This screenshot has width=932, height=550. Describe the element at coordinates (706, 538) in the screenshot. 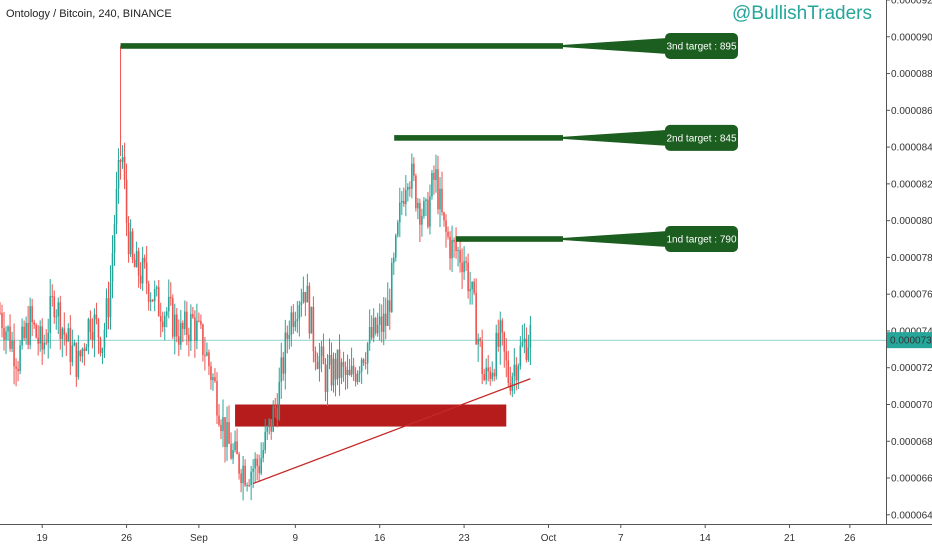

I see `time-tick-label: 14` at that location.